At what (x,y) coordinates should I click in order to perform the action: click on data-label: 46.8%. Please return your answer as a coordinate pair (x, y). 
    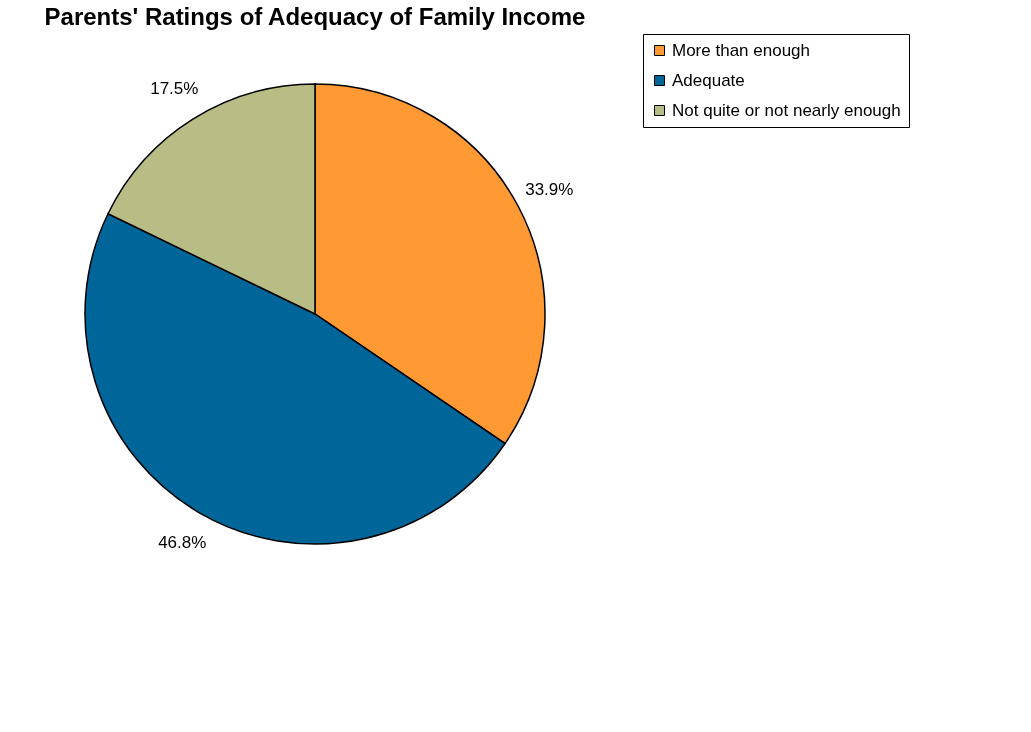
    Looking at the image, I should click on (182, 543).